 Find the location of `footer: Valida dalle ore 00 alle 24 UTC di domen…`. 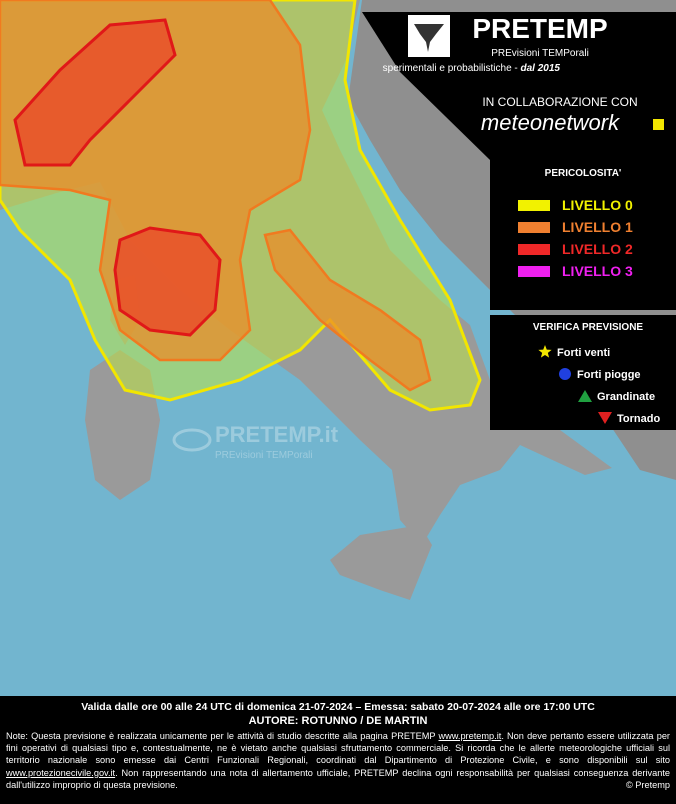

footer: Valida dalle ore 00 alle 24 UTC di domen… is located at coordinates (338, 750).